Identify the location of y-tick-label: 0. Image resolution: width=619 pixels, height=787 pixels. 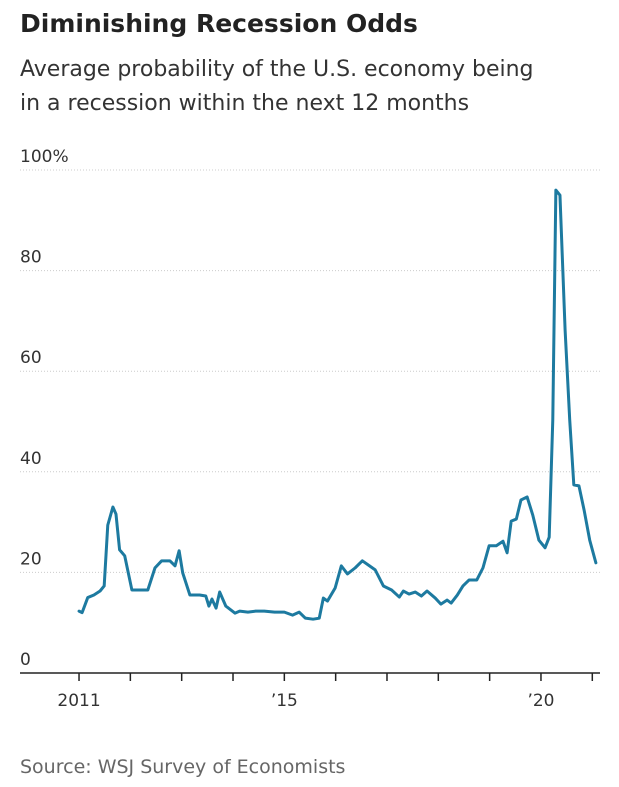
(25, 660).